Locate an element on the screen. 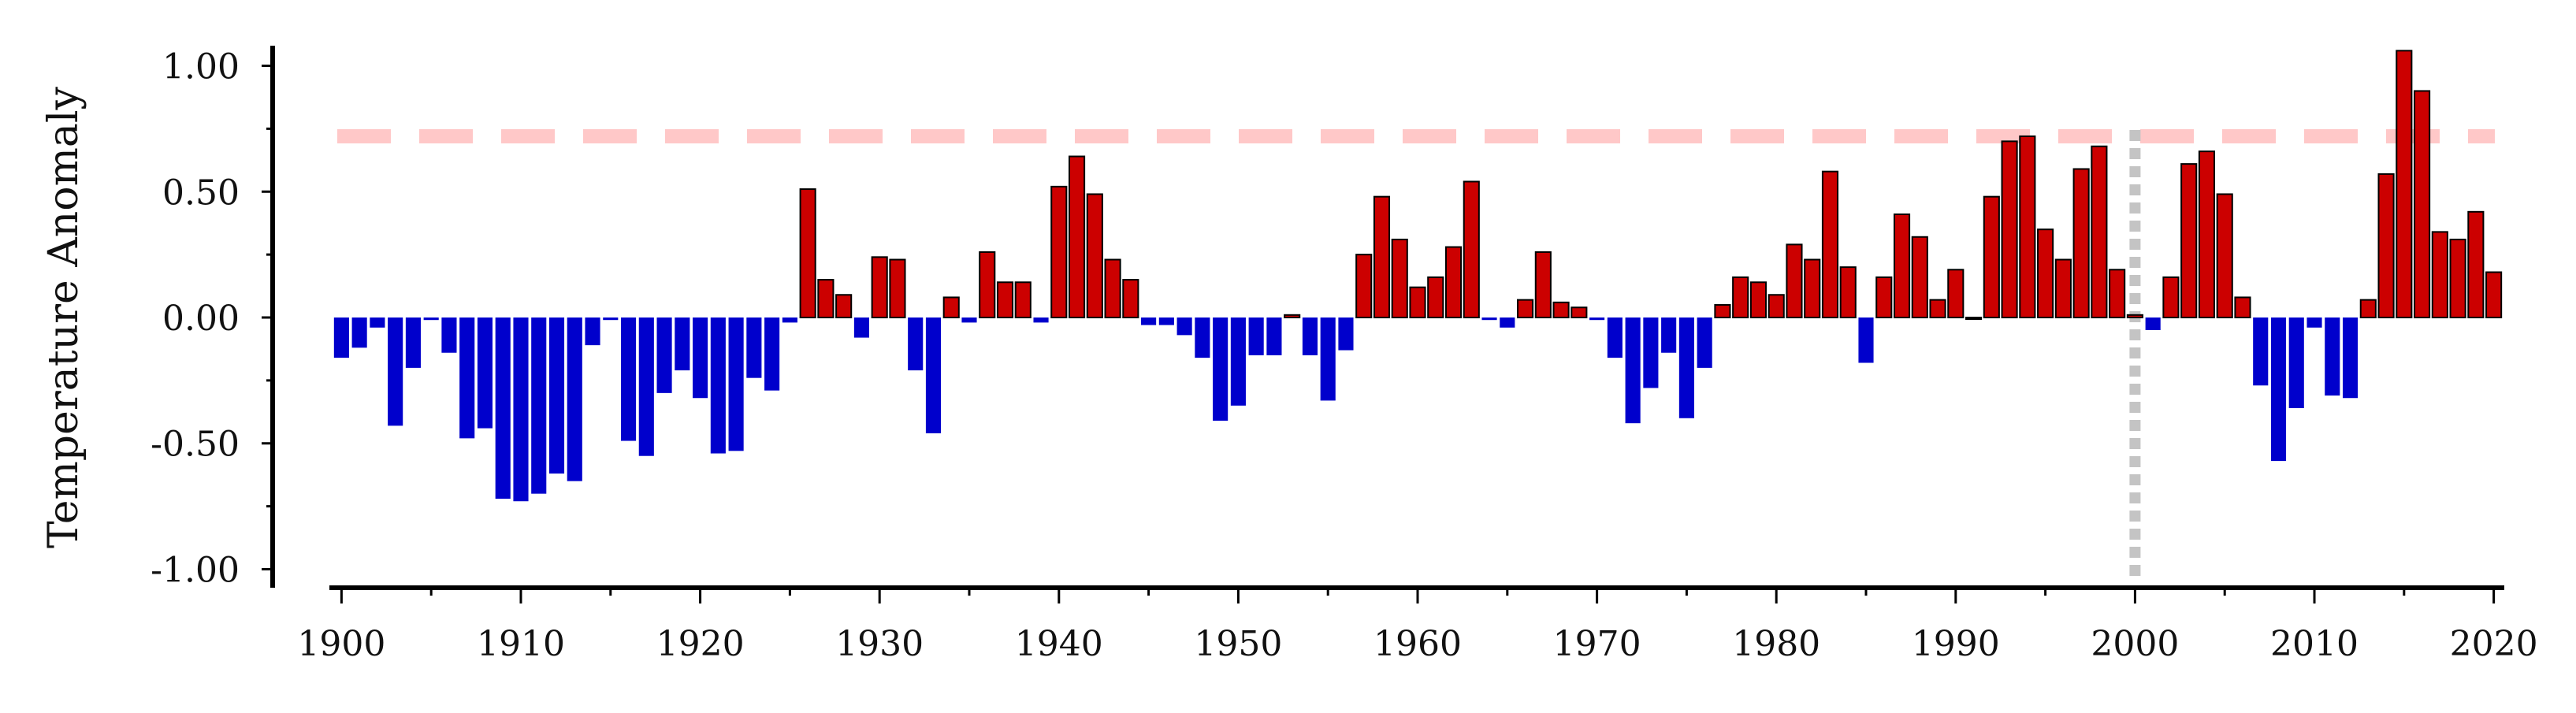 This screenshot has width=2576, height=713. bar-2007 is located at coordinates (2261, 352).